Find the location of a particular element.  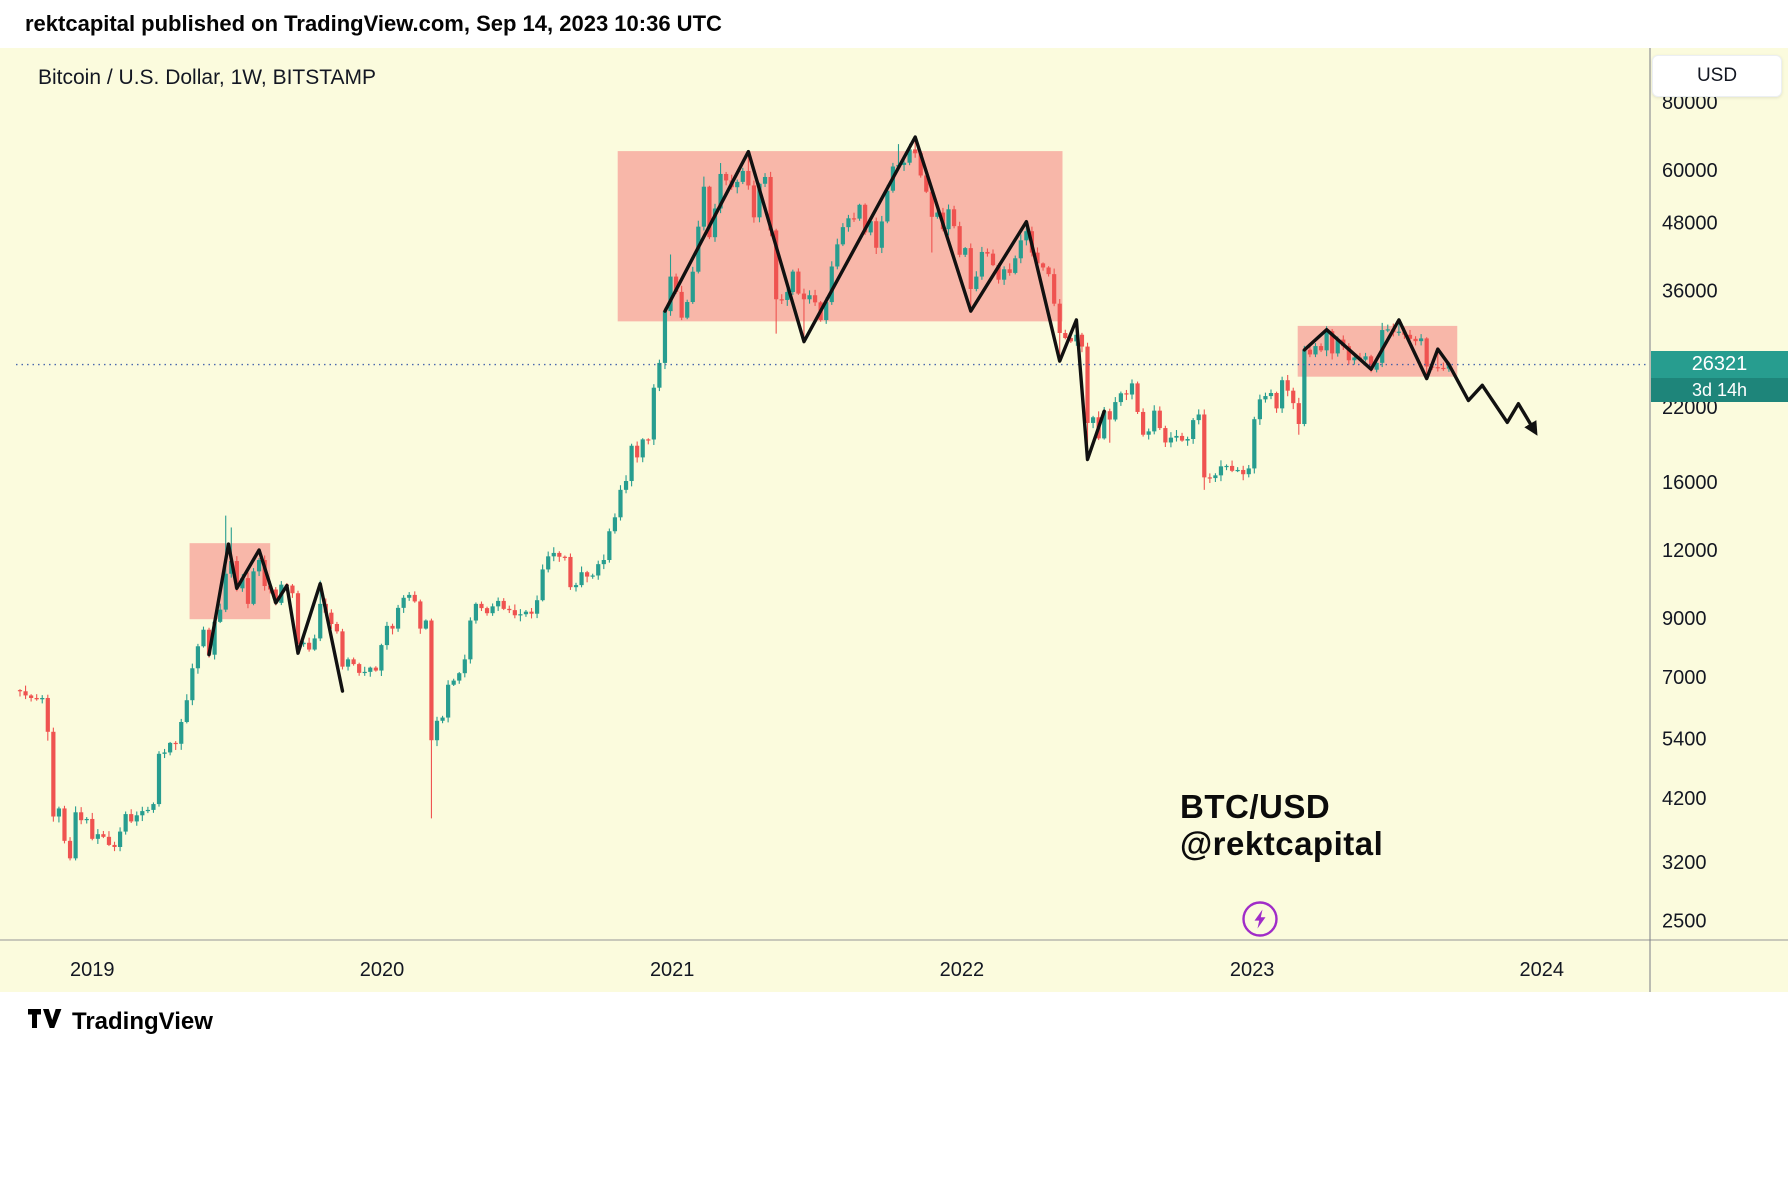

candle-countdown: 3d 14h is located at coordinates (1719, 390).